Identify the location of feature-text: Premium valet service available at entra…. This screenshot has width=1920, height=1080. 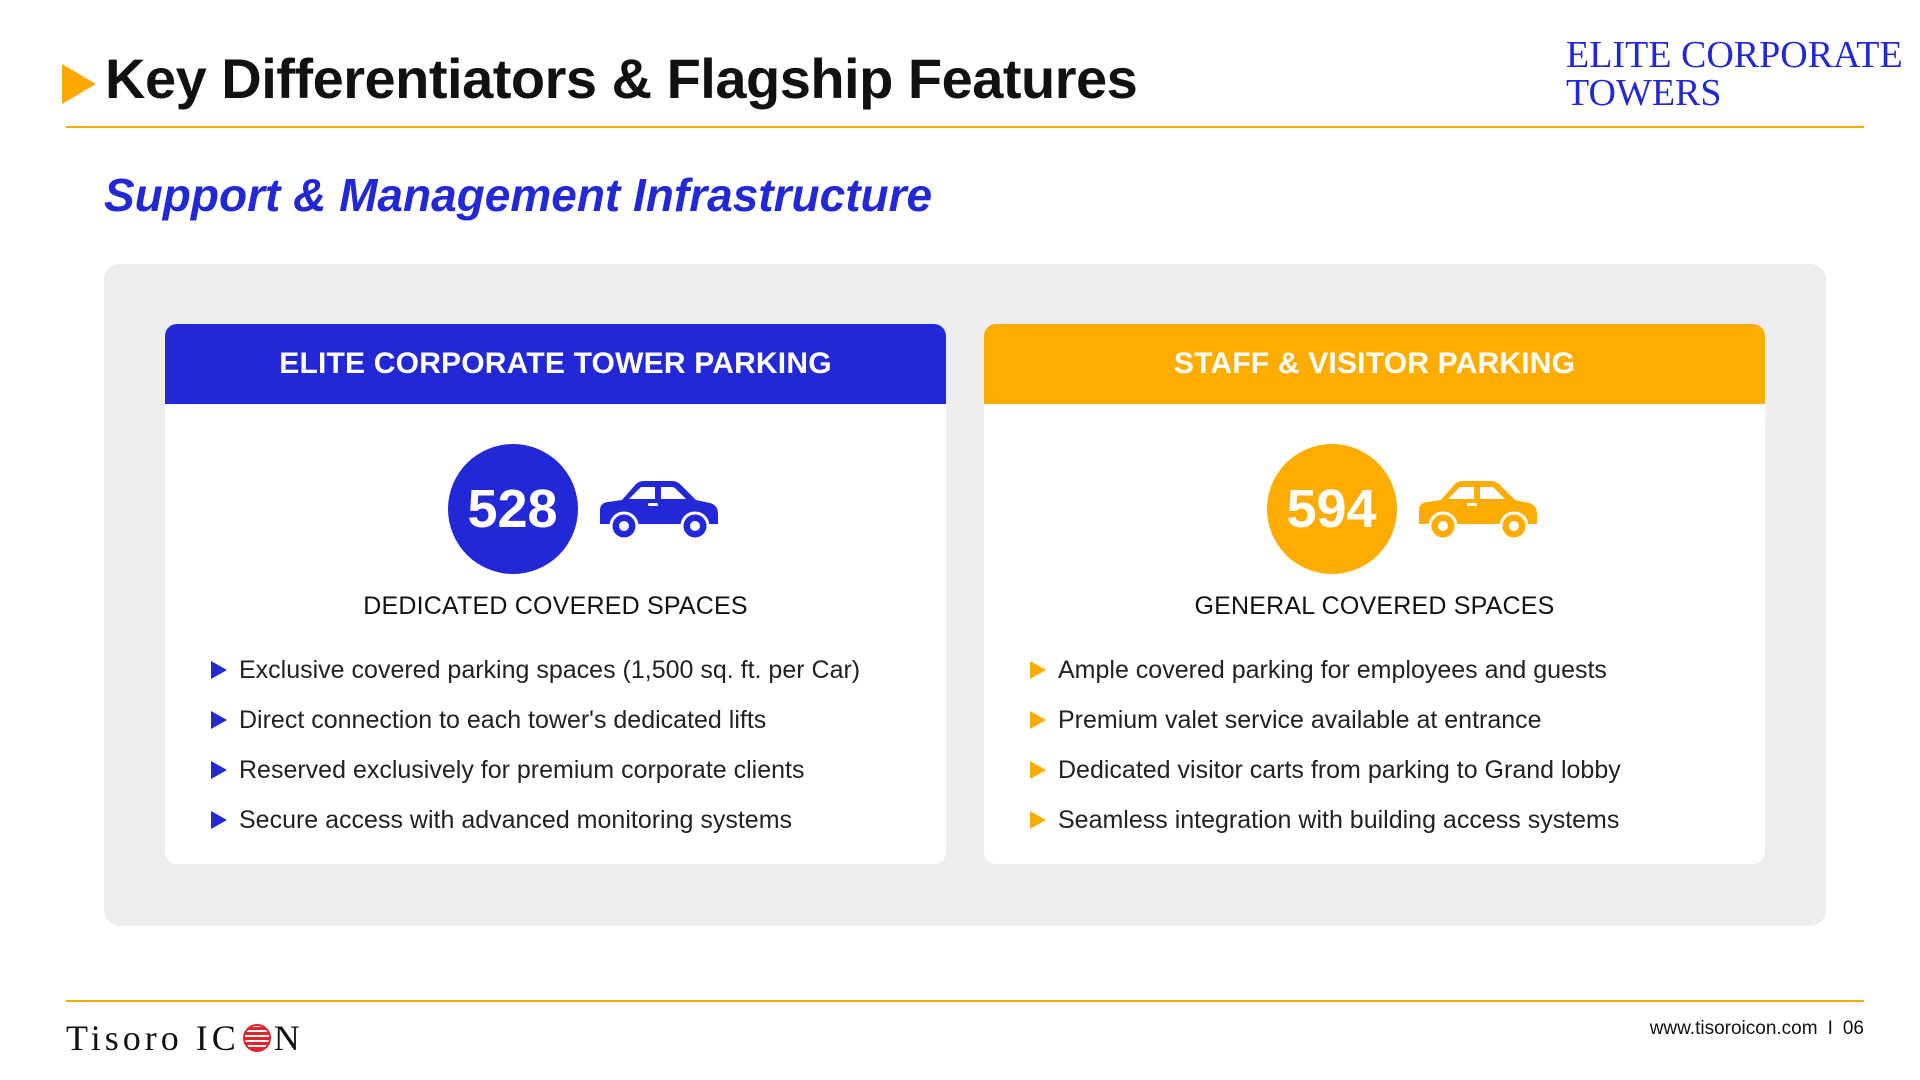
(1300, 719).